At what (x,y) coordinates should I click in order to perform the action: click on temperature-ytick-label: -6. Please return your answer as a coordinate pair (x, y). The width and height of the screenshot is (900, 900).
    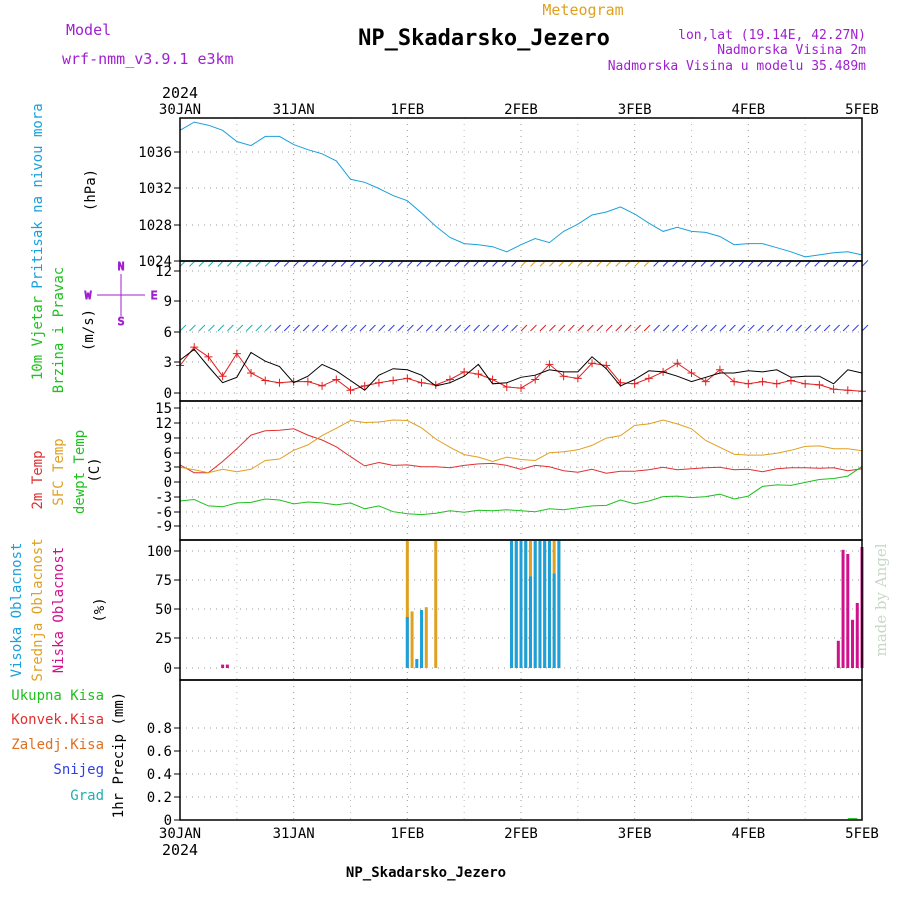
    Looking at the image, I should click on (163, 513).